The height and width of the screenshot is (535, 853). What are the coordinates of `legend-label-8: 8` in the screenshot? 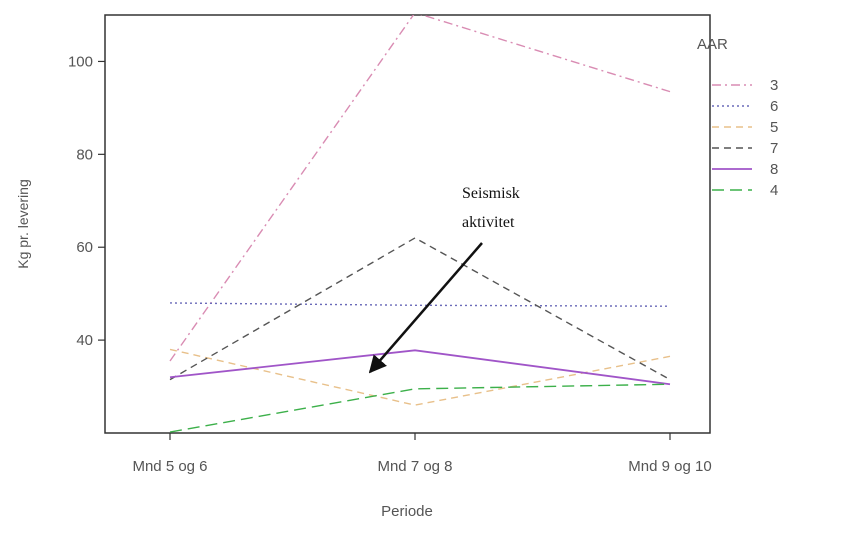 It's located at (774, 169).